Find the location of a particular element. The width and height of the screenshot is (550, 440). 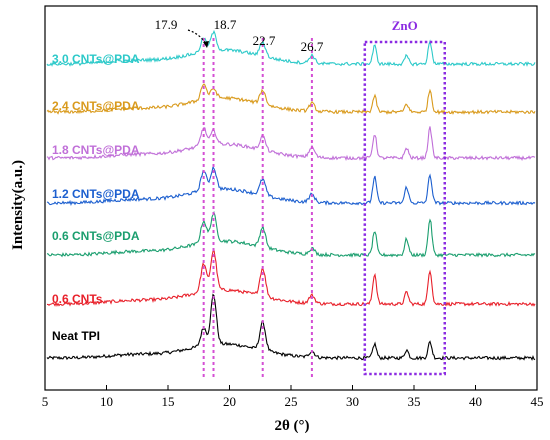

peak-arrow-head is located at coordinates (206, 44).